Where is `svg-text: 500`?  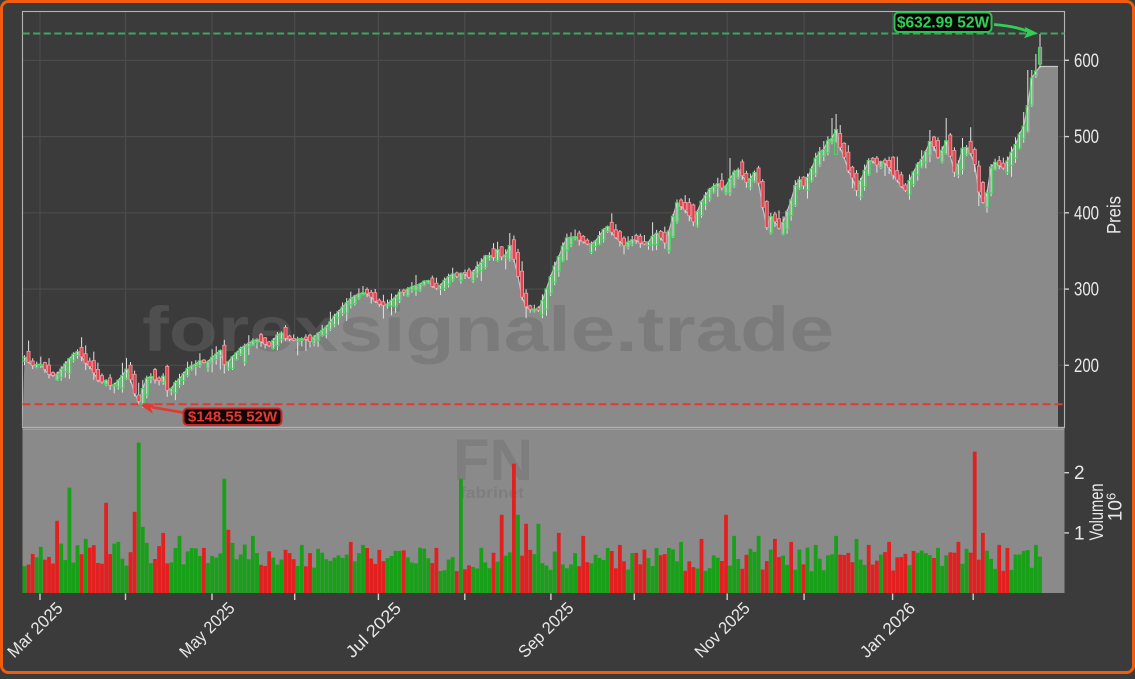 svg-text: 500 is located at coordinates (1086, 137).